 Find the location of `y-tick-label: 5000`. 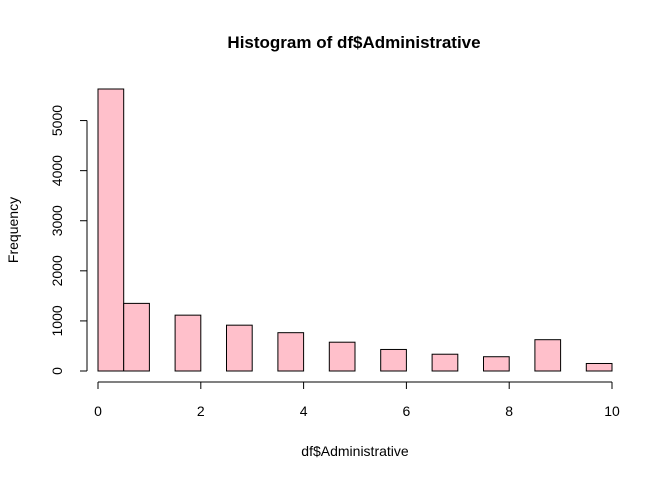

y-tick-label: 5000 is located at coordinates (57, 120).